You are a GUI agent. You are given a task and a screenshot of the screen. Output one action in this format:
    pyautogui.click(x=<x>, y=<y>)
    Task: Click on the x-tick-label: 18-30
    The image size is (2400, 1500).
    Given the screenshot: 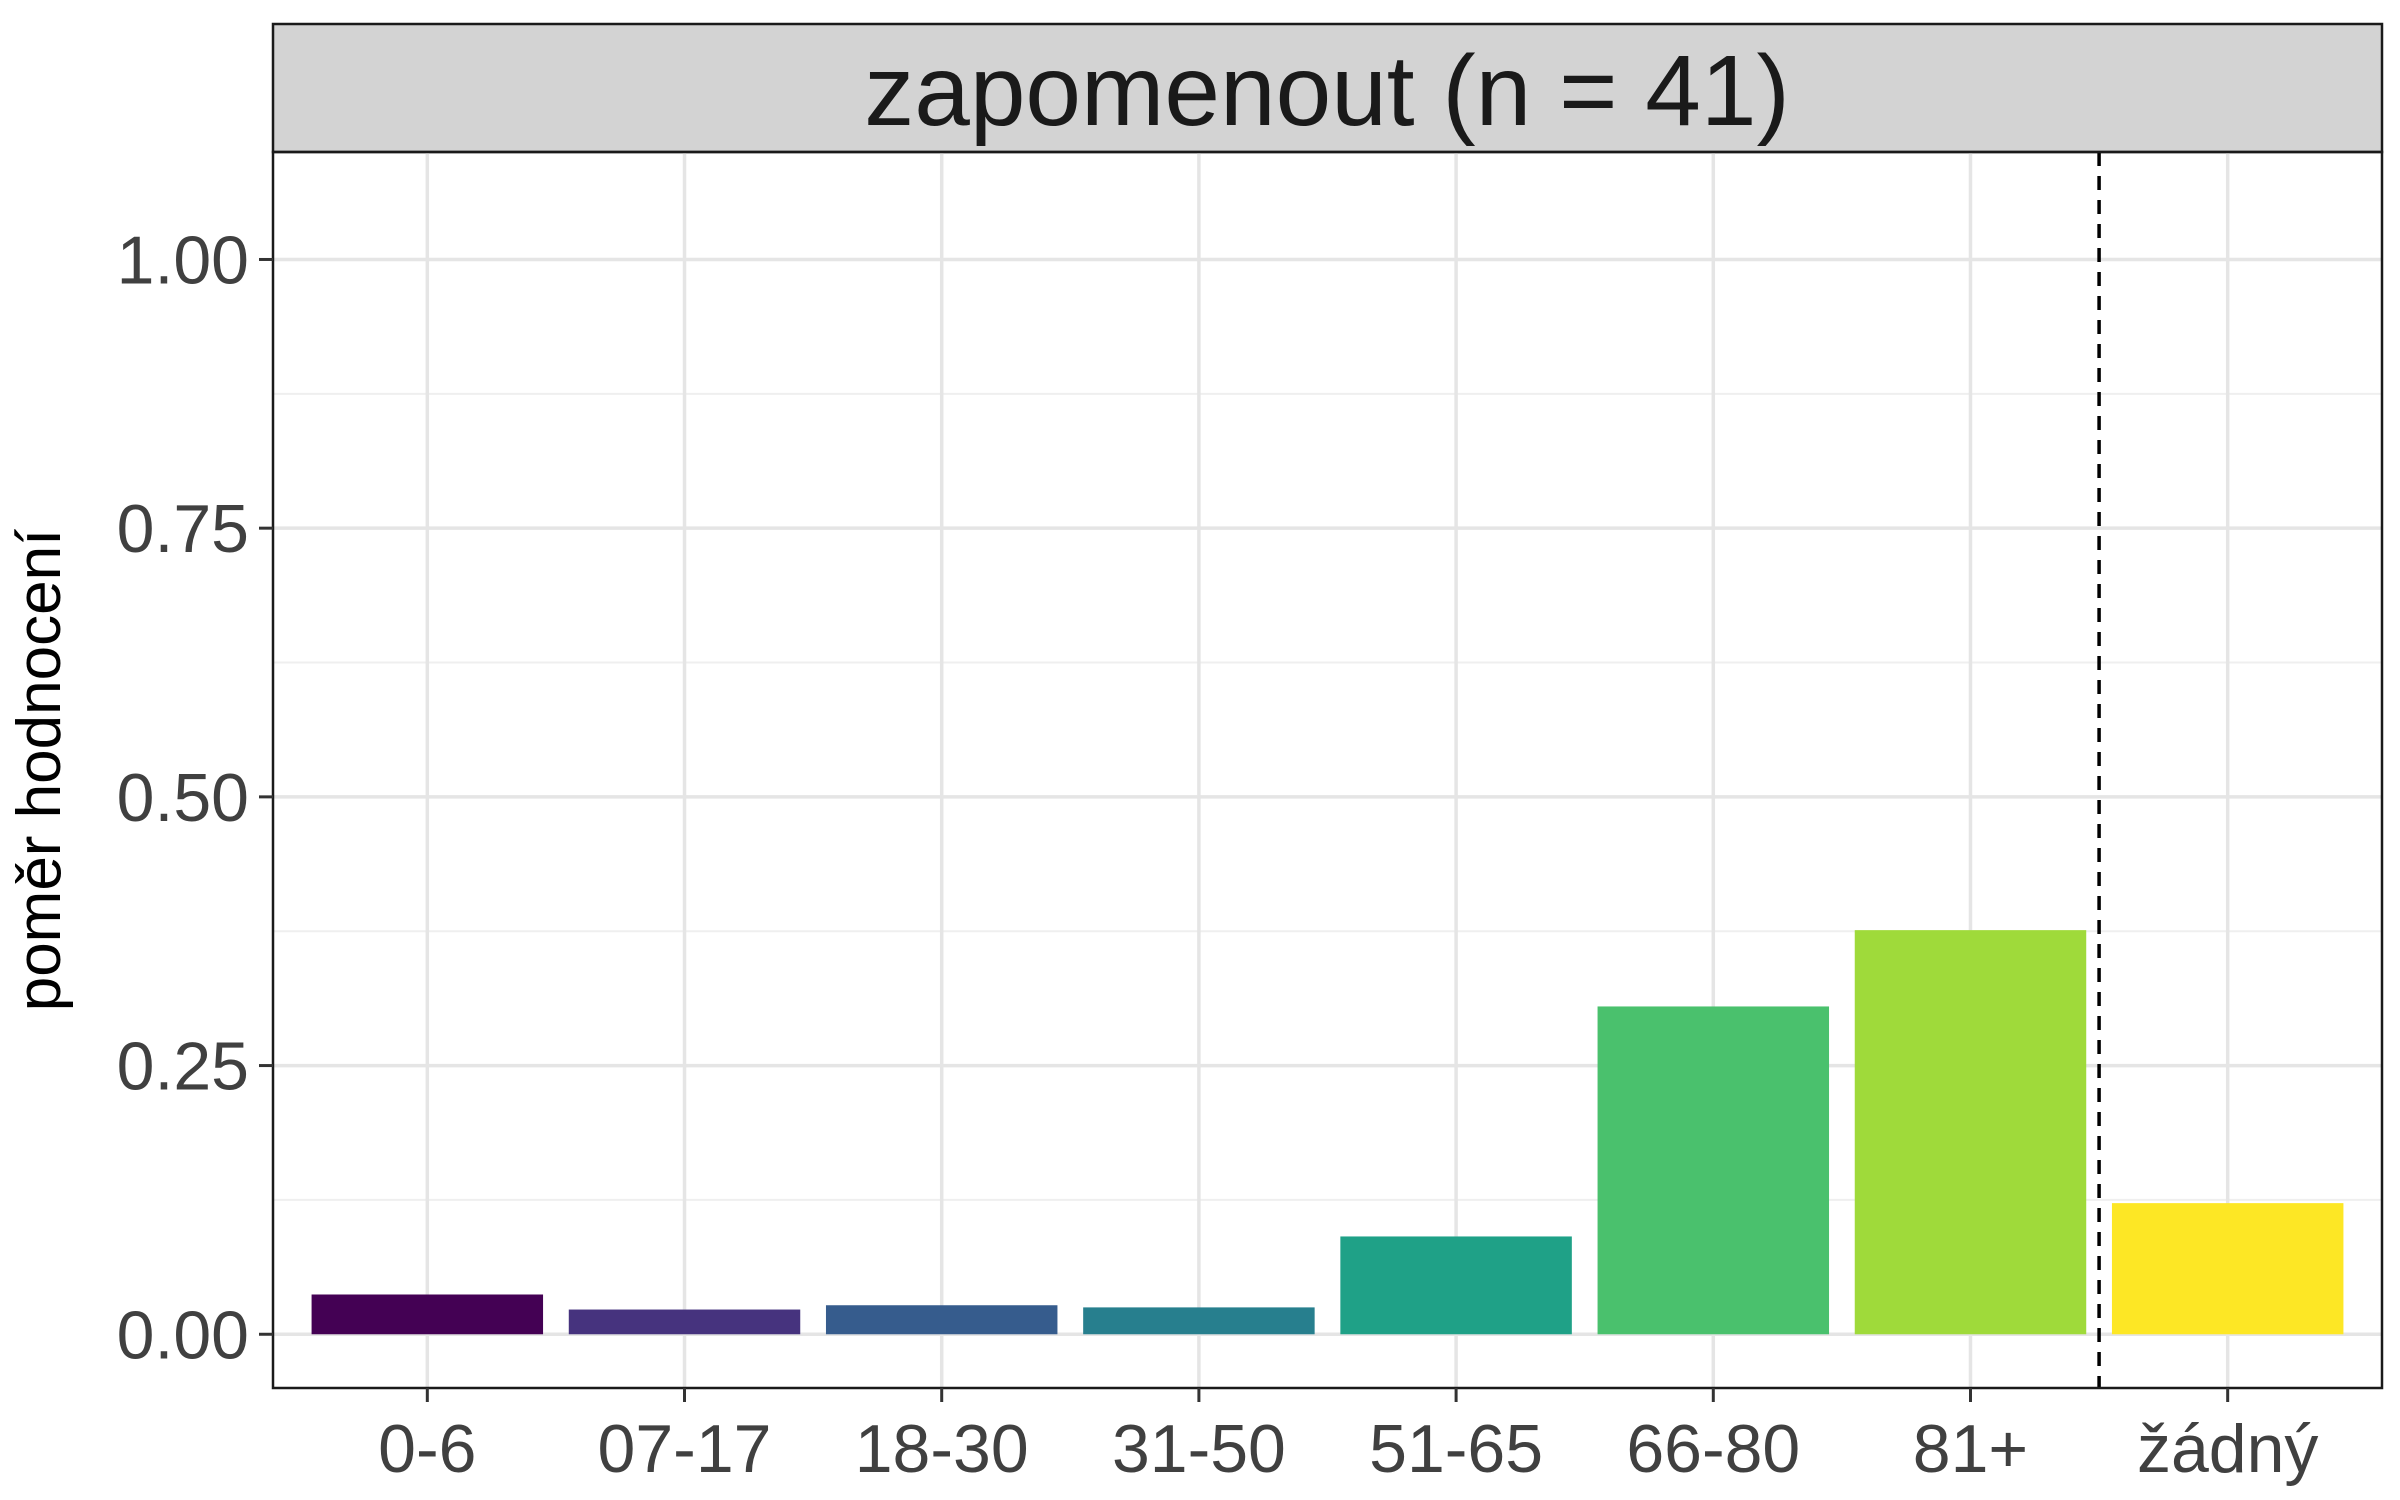 What is the action you would take?
    pyautogui.click(x=942, y=1449)
    